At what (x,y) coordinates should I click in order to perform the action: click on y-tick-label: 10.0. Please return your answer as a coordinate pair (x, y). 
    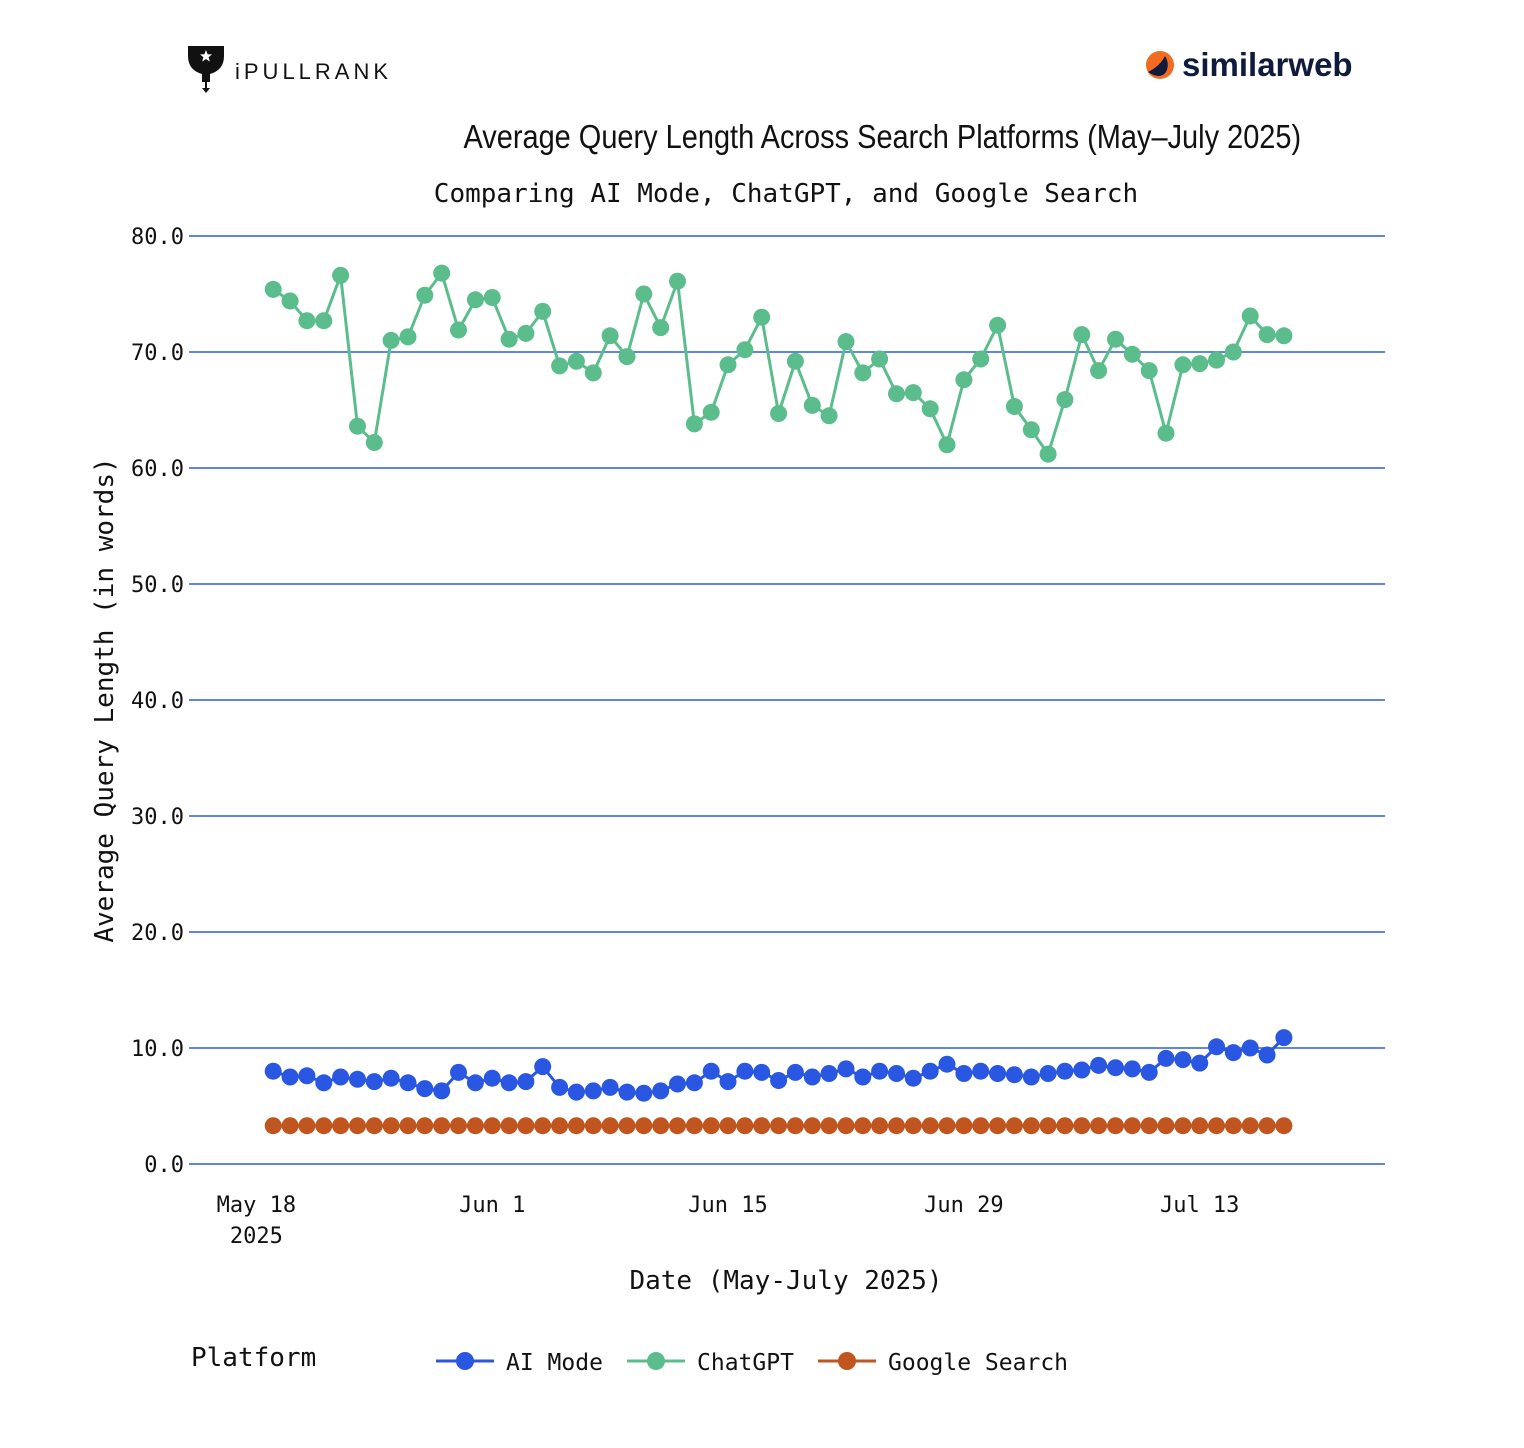
    Looking at the image, I should click on (157, 1049).